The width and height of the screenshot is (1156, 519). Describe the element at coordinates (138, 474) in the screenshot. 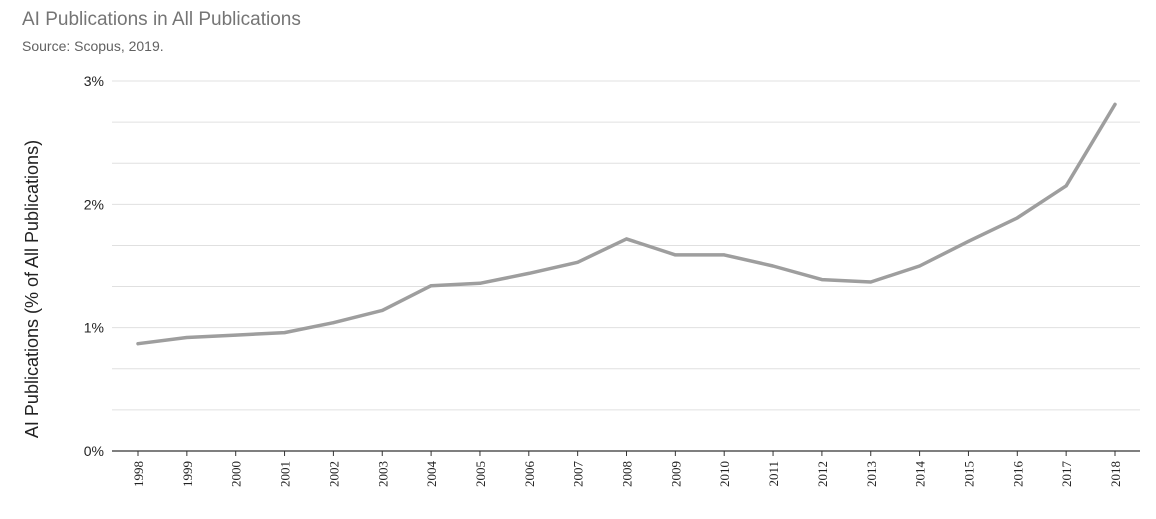

I see `x-tick-label: 1998` at that location.